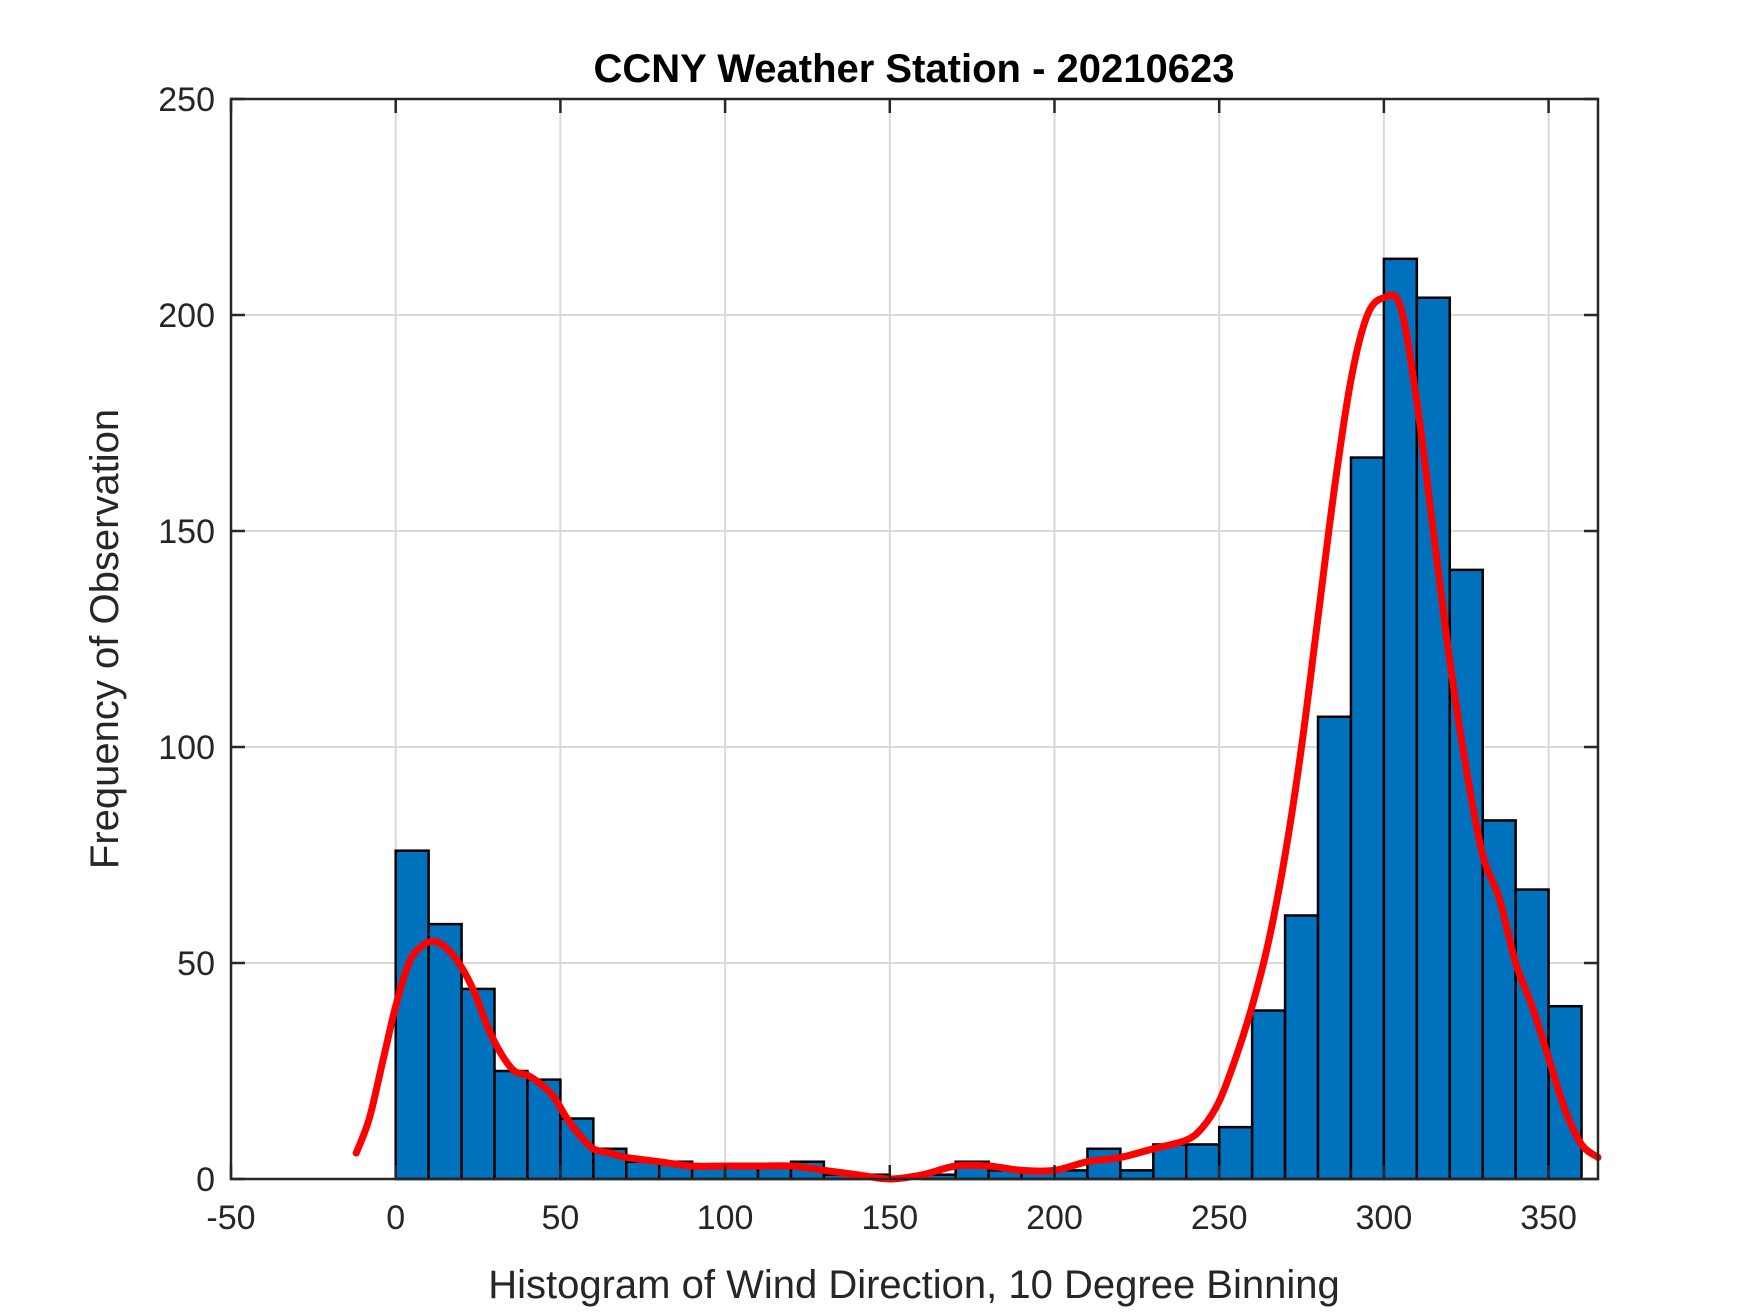 The image size is (1750, 1313). Describe the element at coordinates (725, 1218) in the screenshot. I see `x-tick-label: 100` at that location.